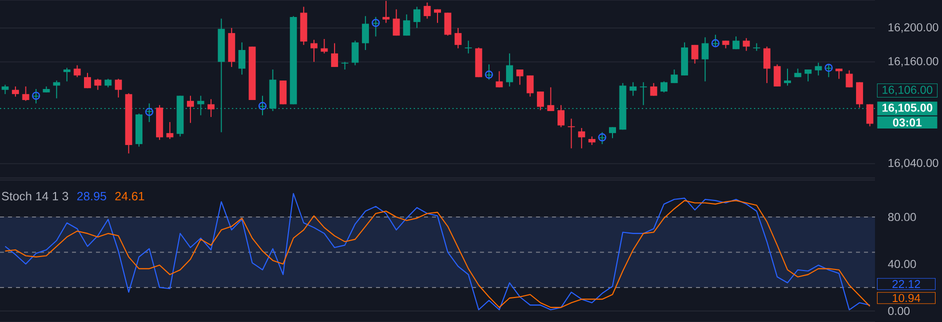  I want to click on annotation: 24.61, so click(129, 196).